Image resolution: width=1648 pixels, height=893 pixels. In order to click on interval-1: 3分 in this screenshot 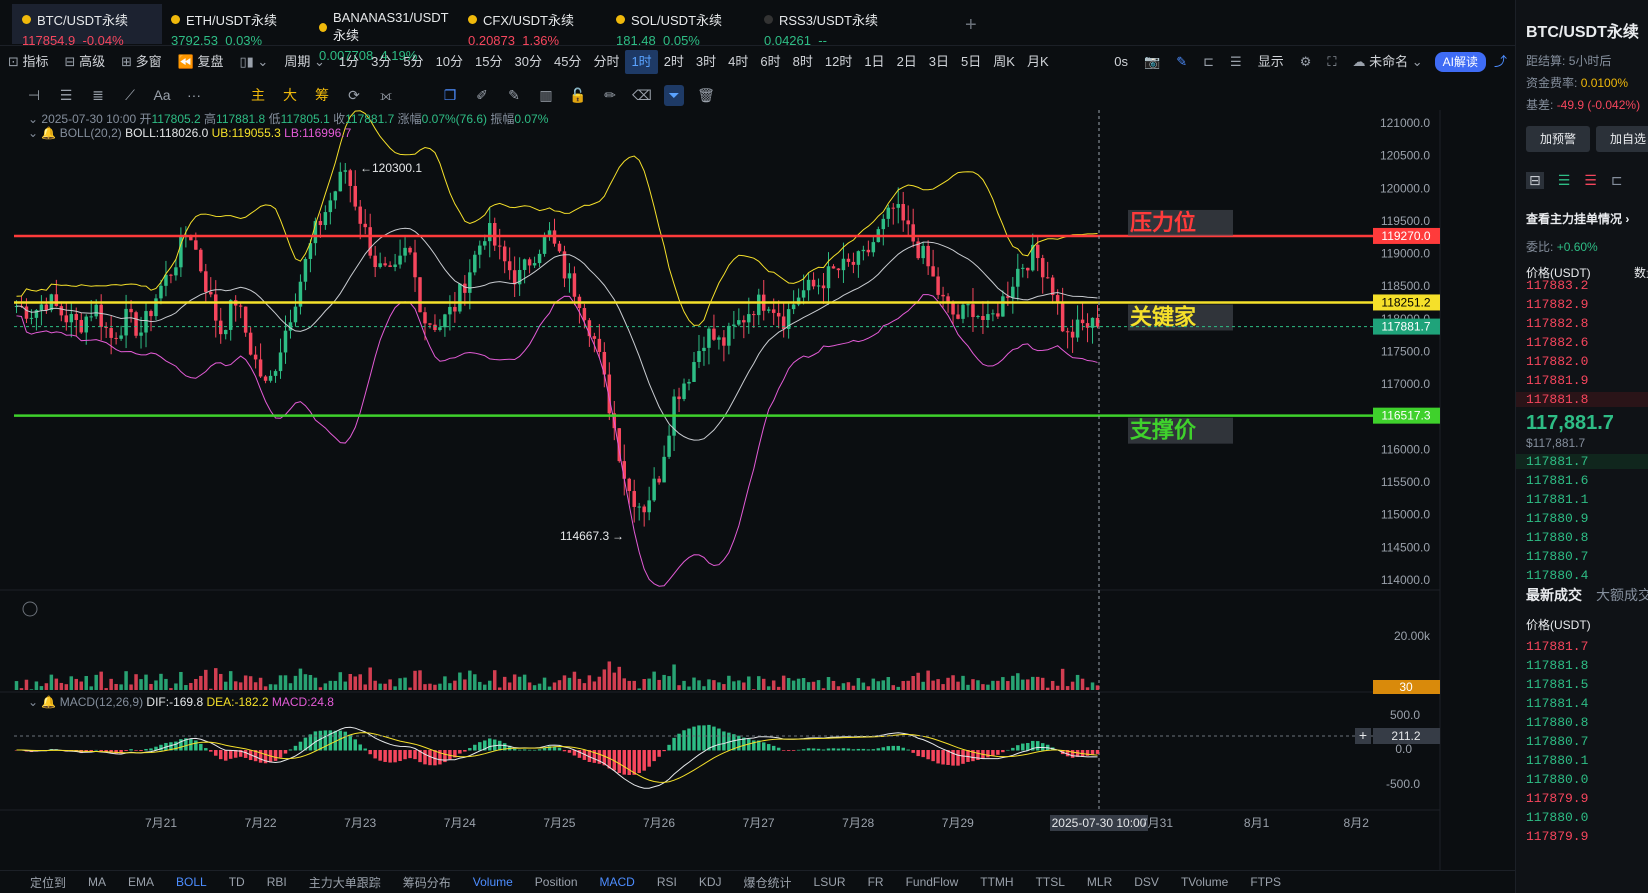, I will do `click(381, 61)`.